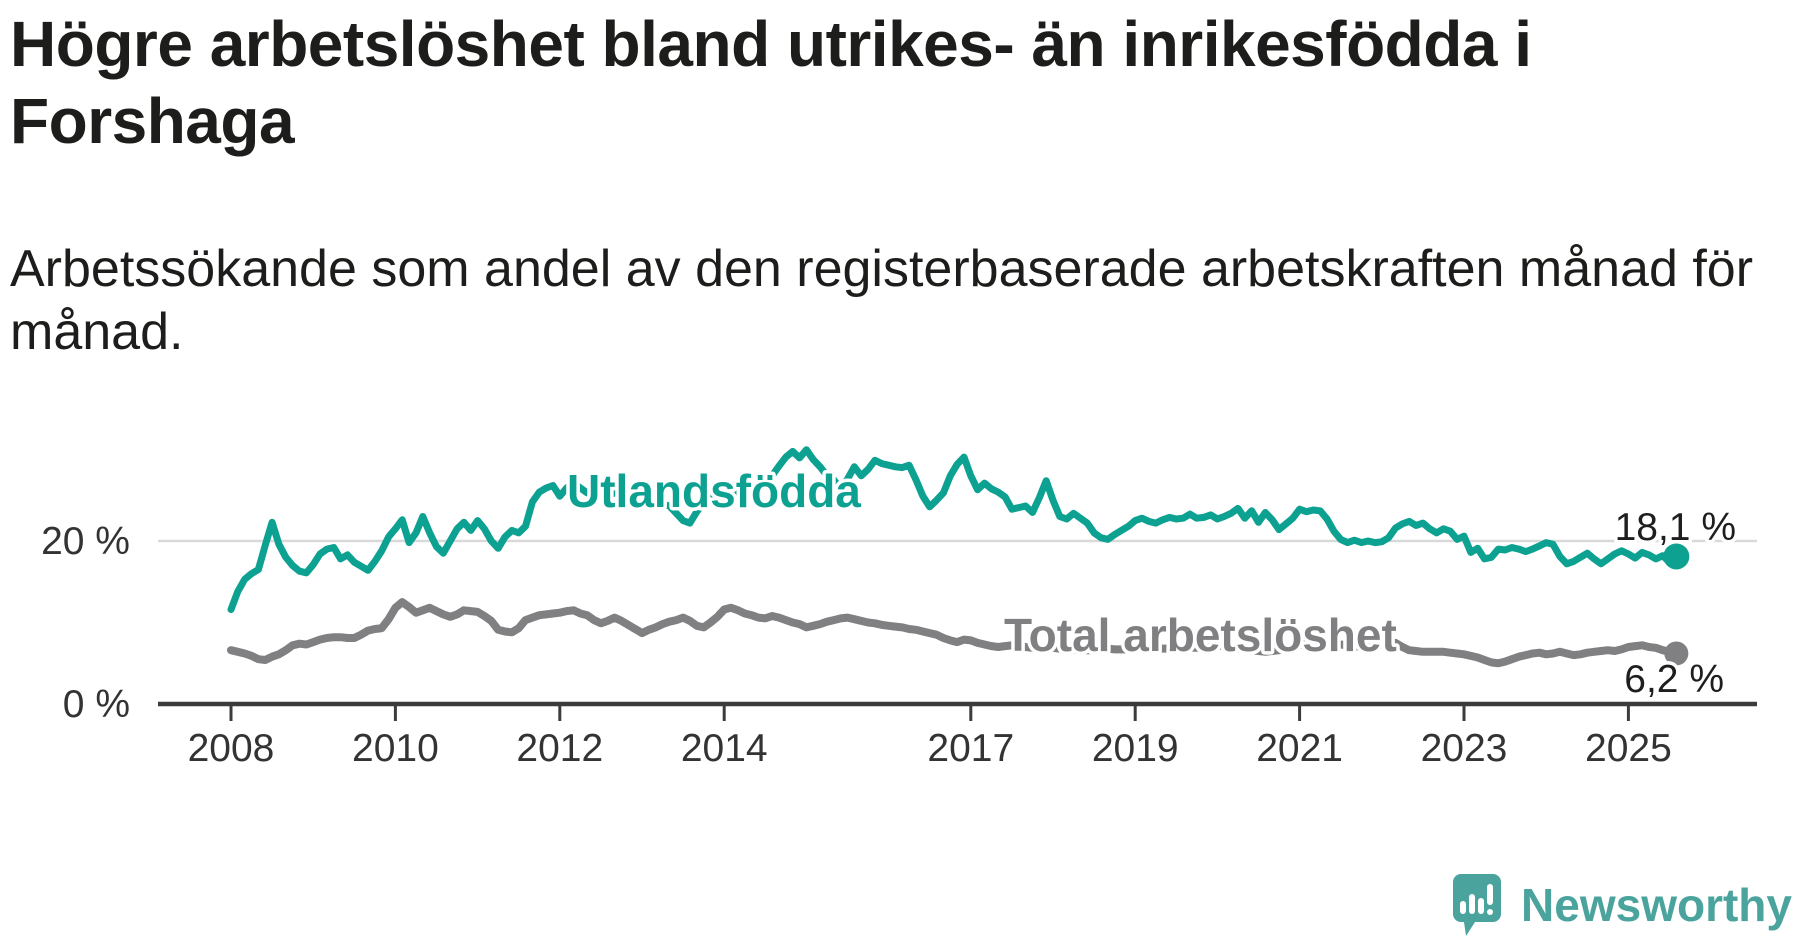 The height and width of the screenshot is (948, 1800). I want to click on subtitle-line-2: månad., so click(97, 332).